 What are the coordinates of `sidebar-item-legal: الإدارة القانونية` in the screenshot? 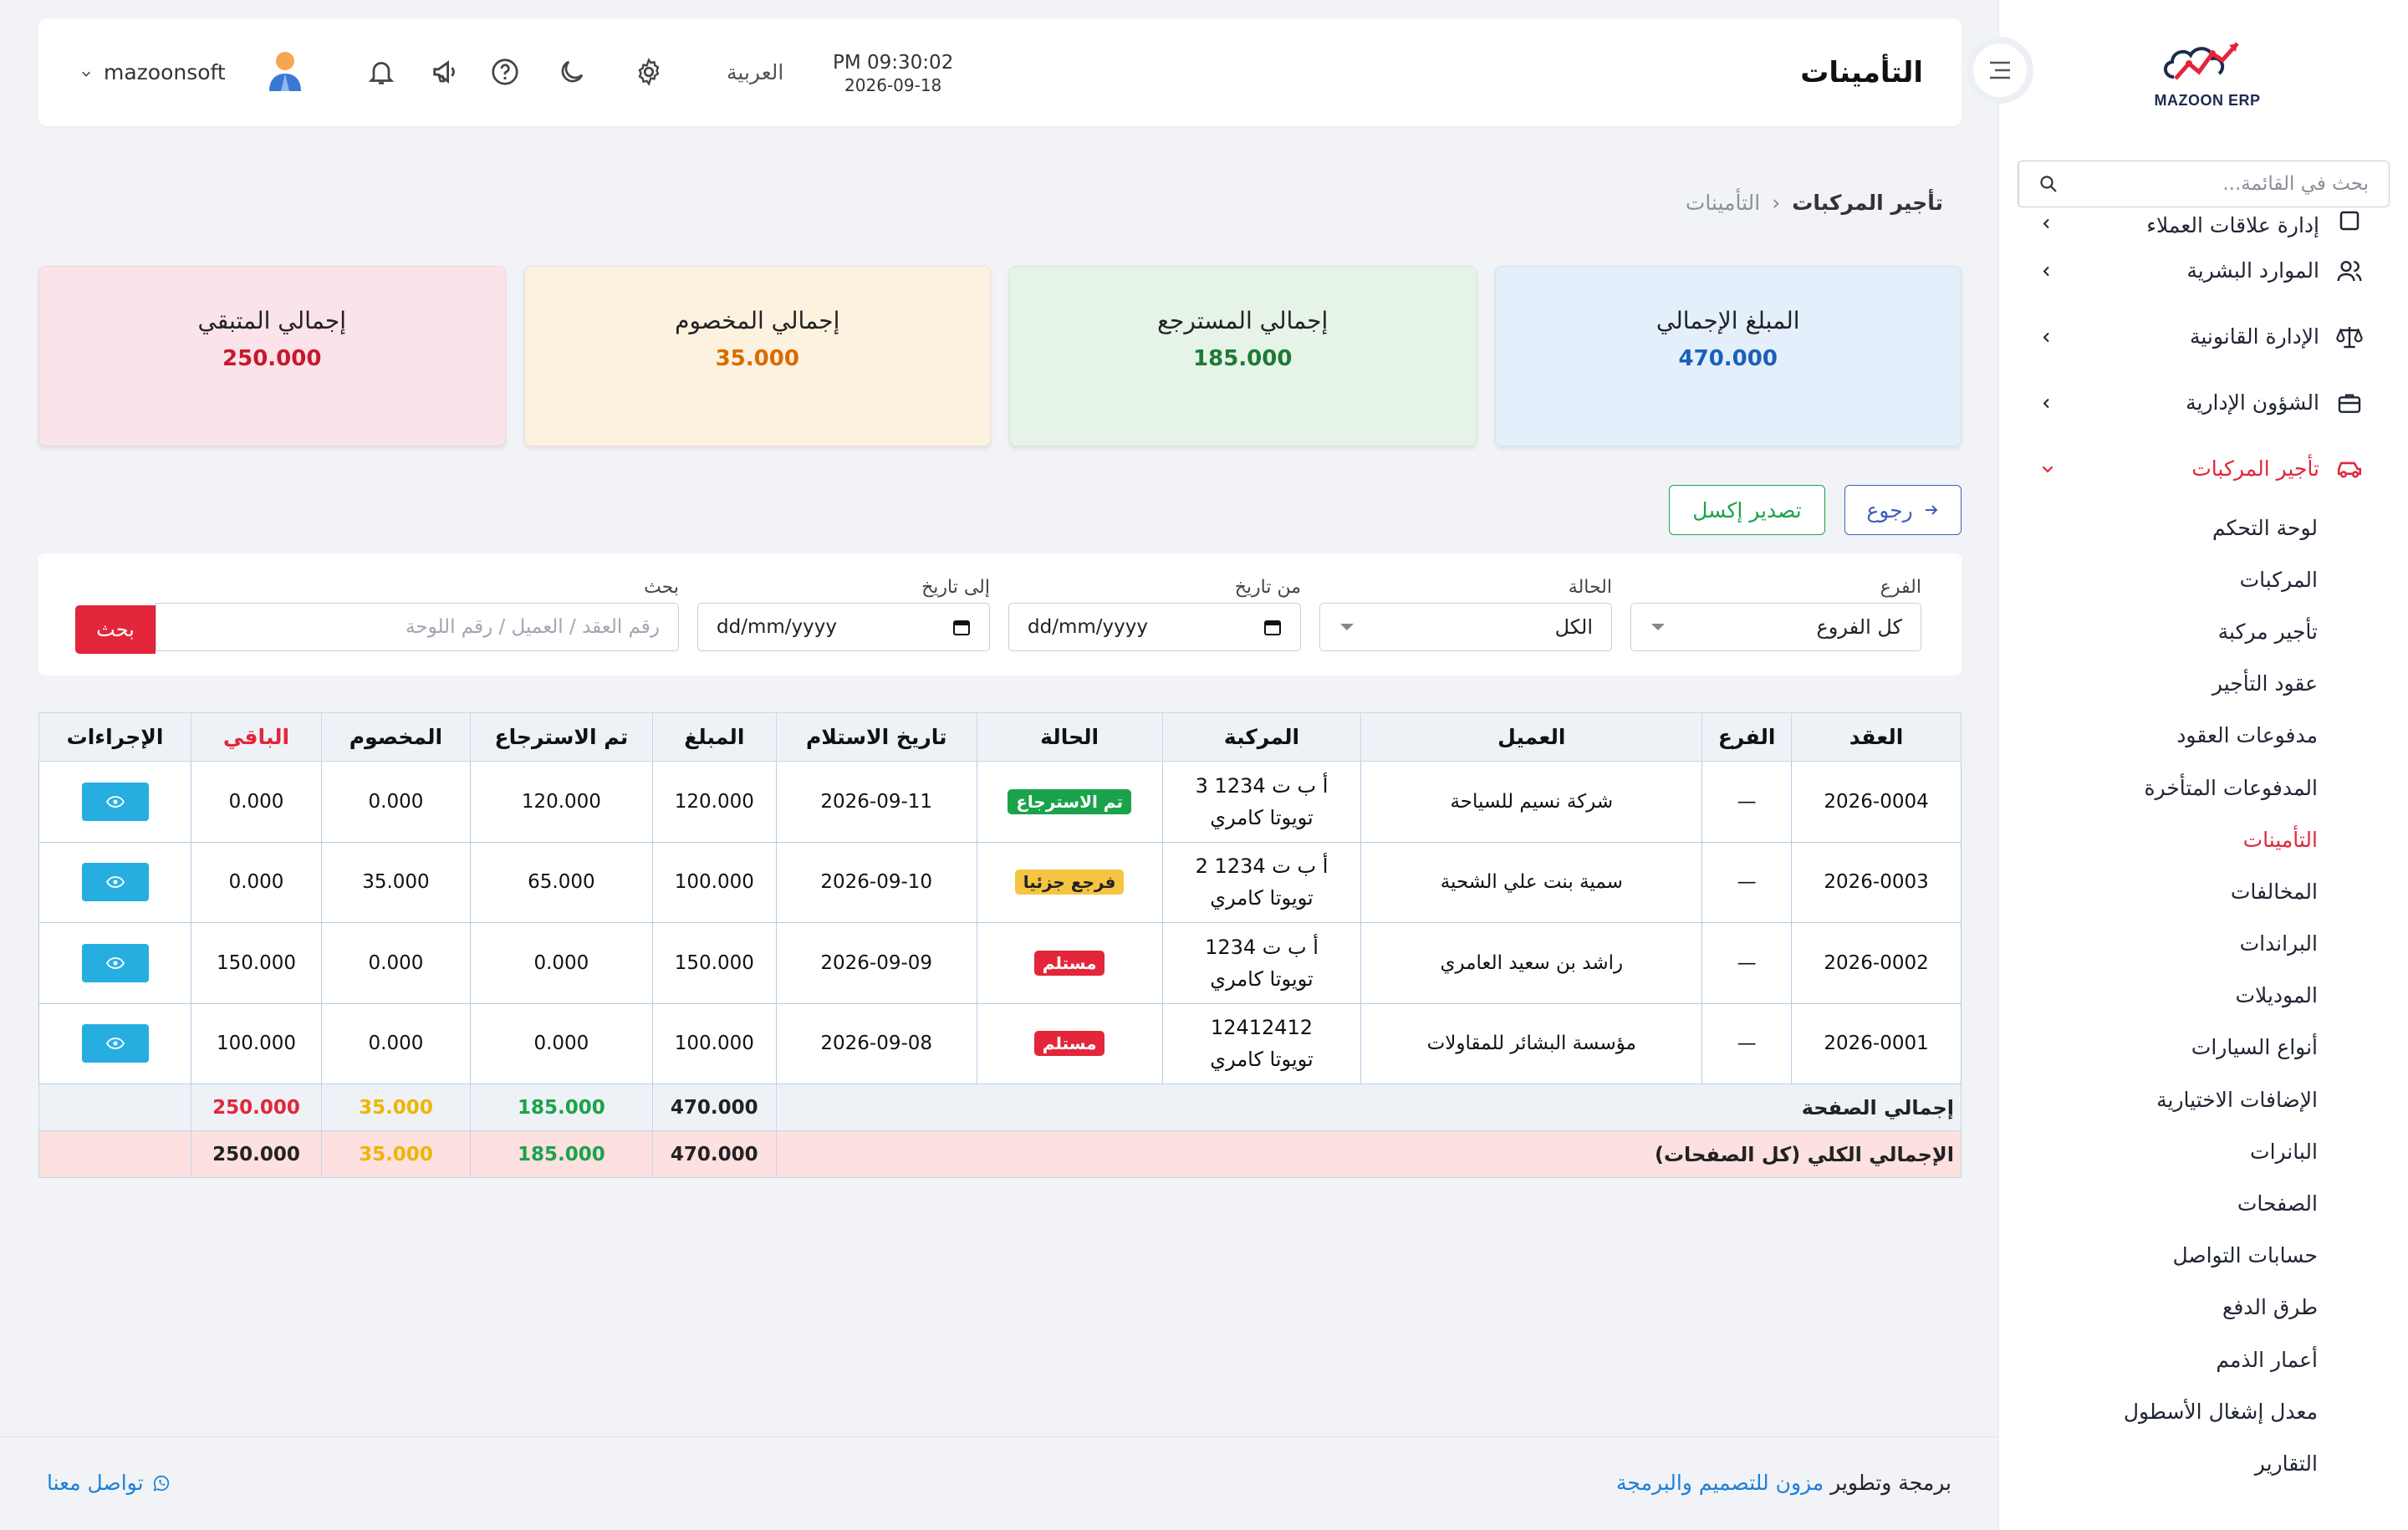 It's located at (2203, 337).